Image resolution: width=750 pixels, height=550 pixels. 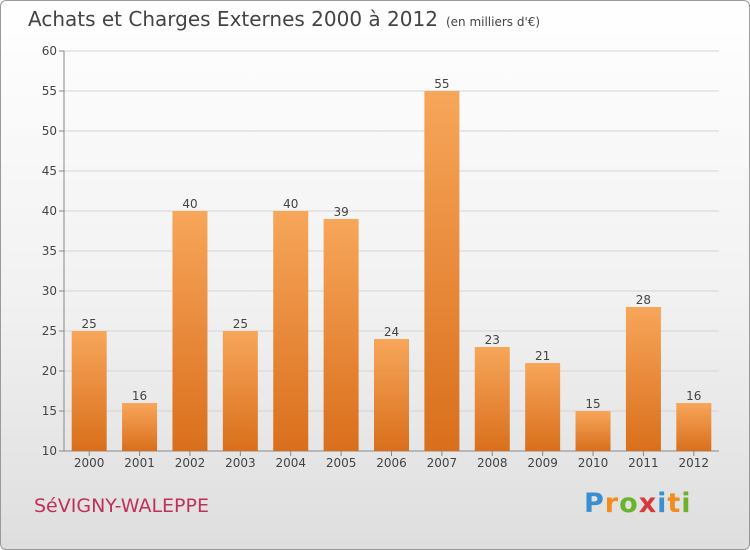 I want to click on bar-2005, so click(x=341, y=335).